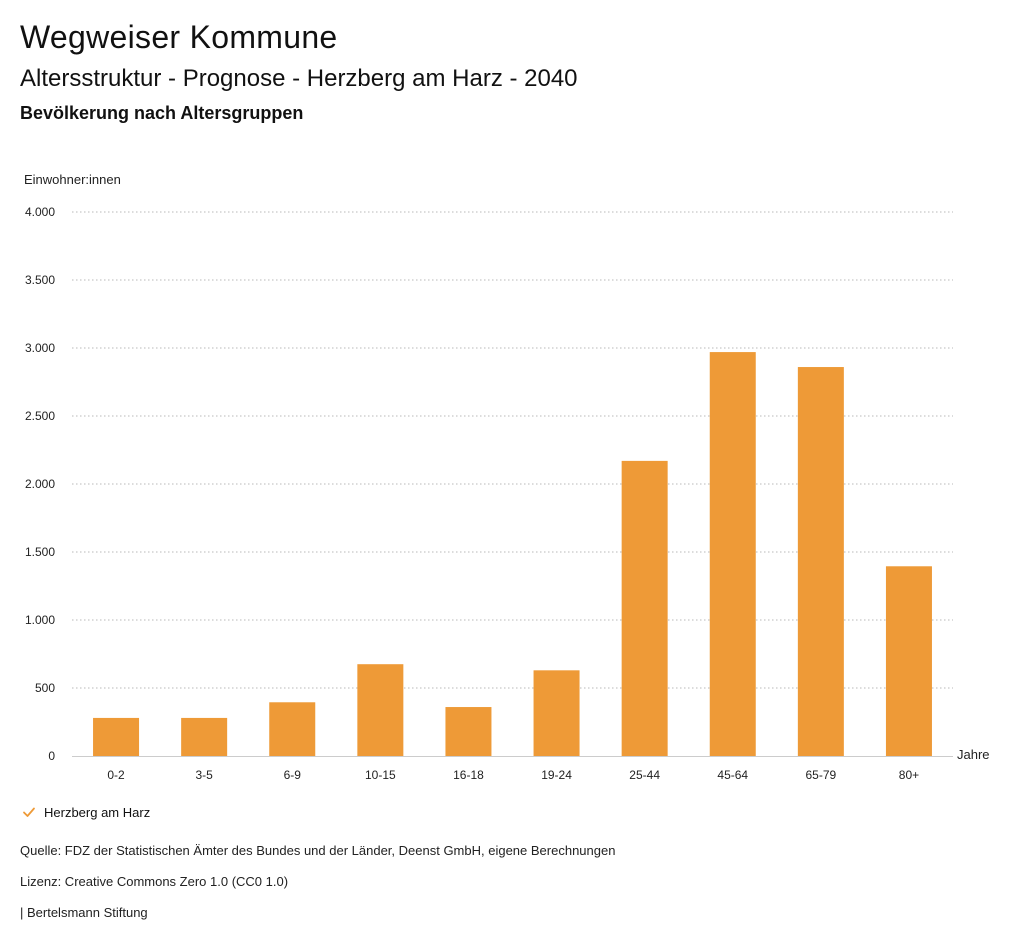  I want to click on y-tick-label: 1.000, so click(40, 620).